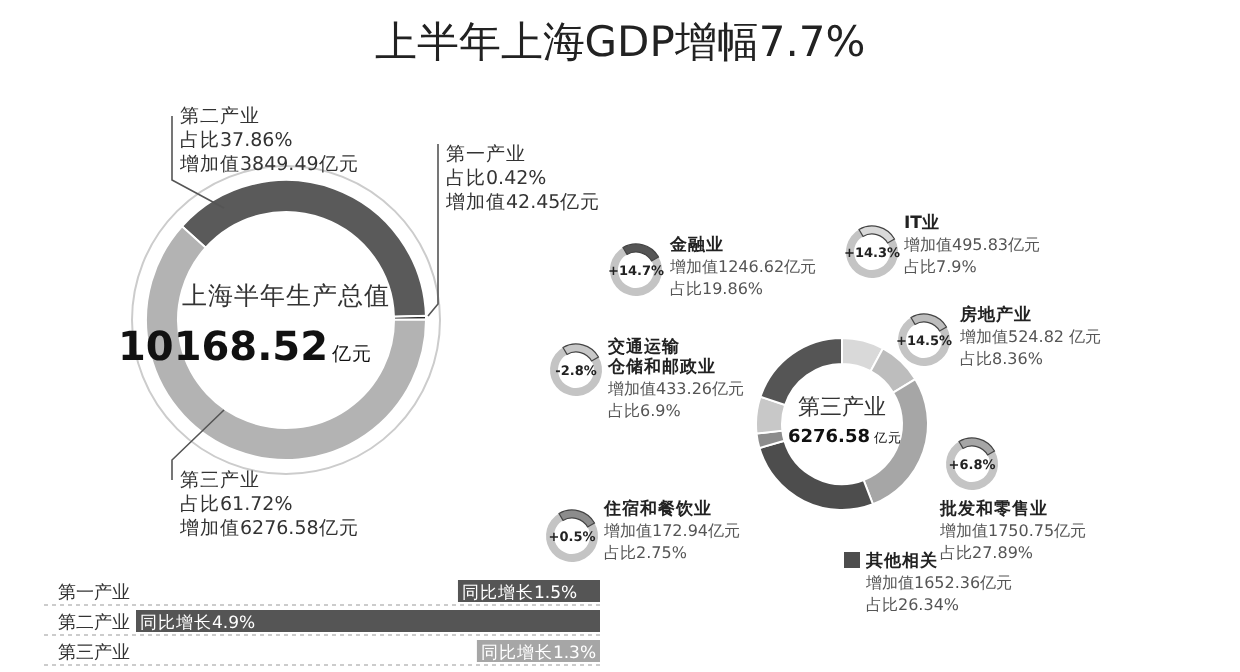 The height and width of the screenshot is (672, 1240). What do you see at coordinates (941, 267) in the screenshot?
I see `text: 占比7.9%` at bounding box center [941, 267].